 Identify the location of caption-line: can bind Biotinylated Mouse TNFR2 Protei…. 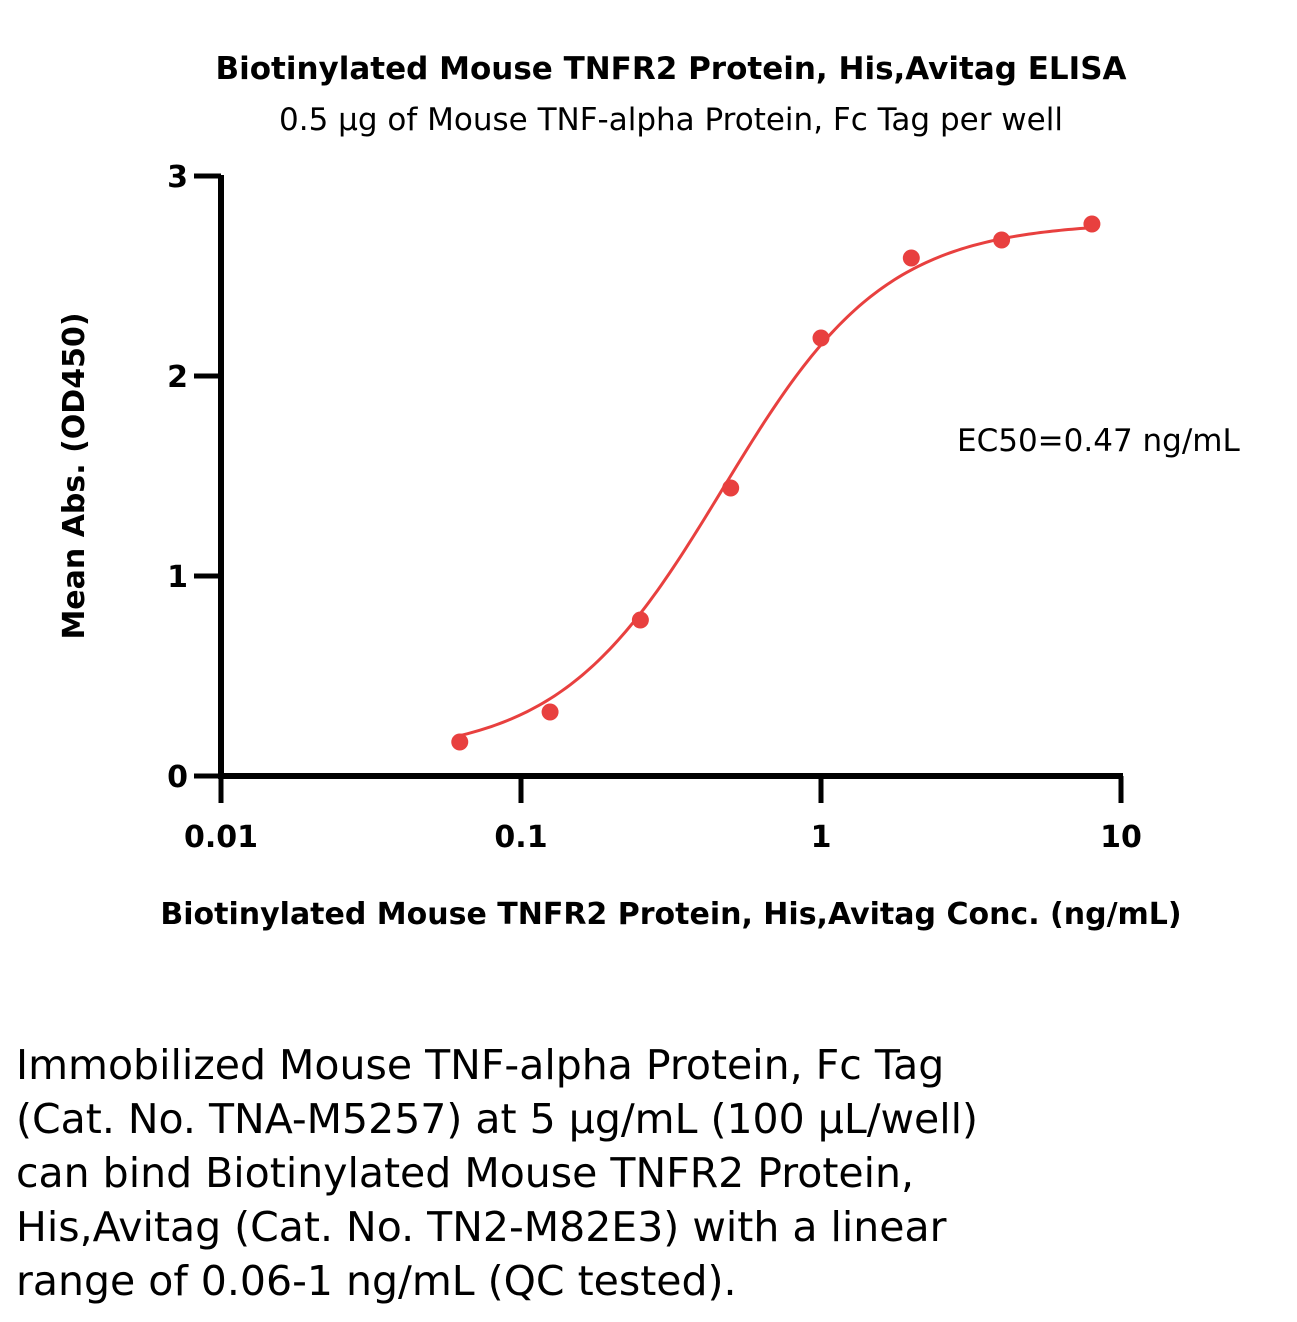
(465, 1173).